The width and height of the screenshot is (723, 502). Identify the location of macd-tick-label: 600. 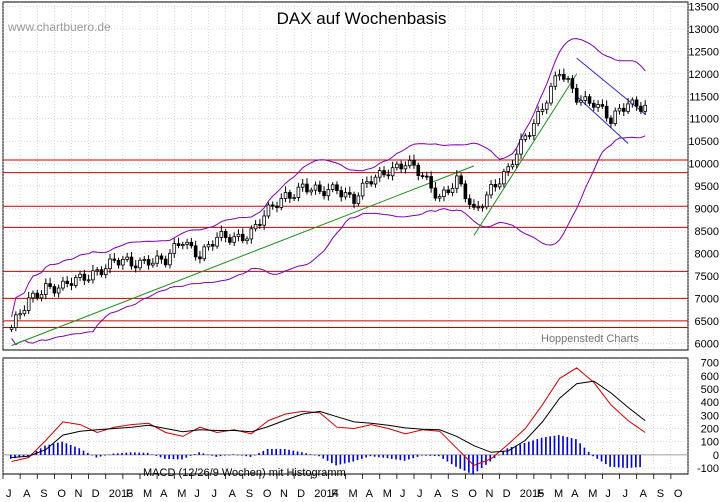
(710, 377).